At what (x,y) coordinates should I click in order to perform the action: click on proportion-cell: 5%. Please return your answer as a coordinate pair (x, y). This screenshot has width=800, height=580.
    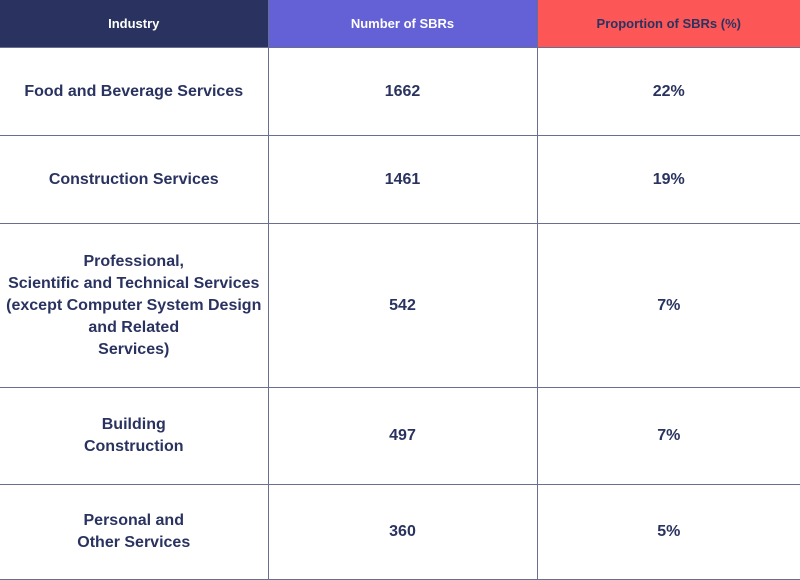
    Looking at the image, I should click on (668, 532).